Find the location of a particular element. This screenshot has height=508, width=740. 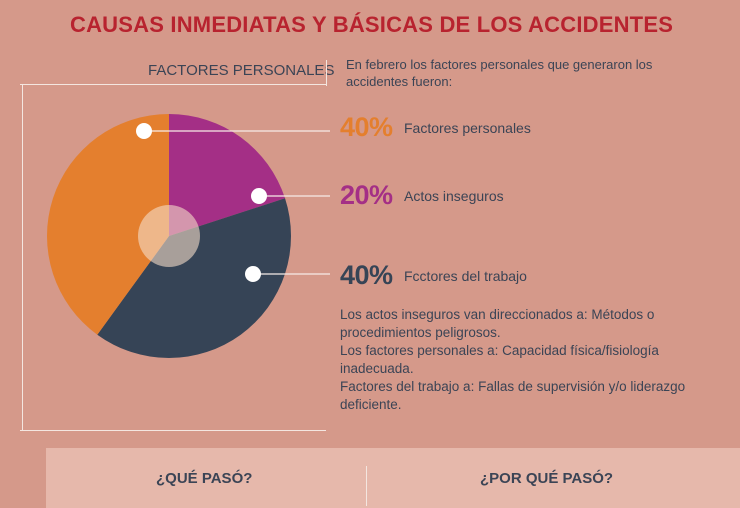

legend-item: 40% Fcctores del trabajo is located at coordinates (433, 275).